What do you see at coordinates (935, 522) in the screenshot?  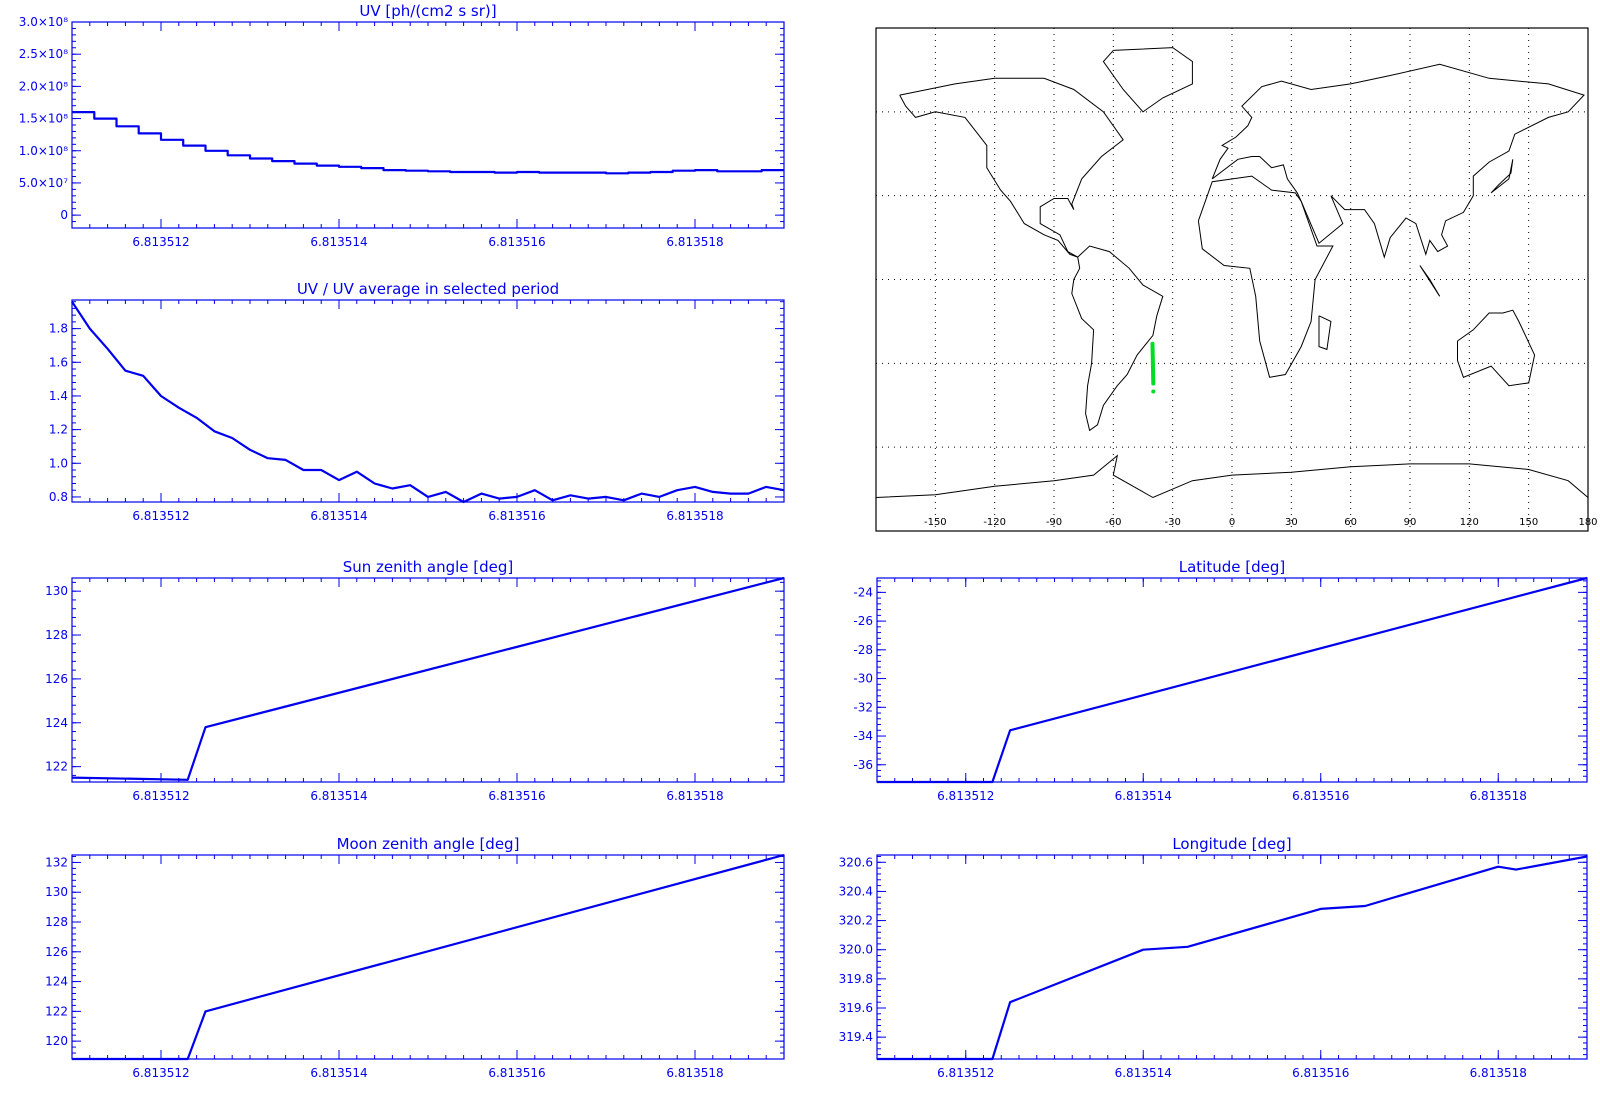 I see `map-xtick-label: -150` at bounding box center [935, 522].